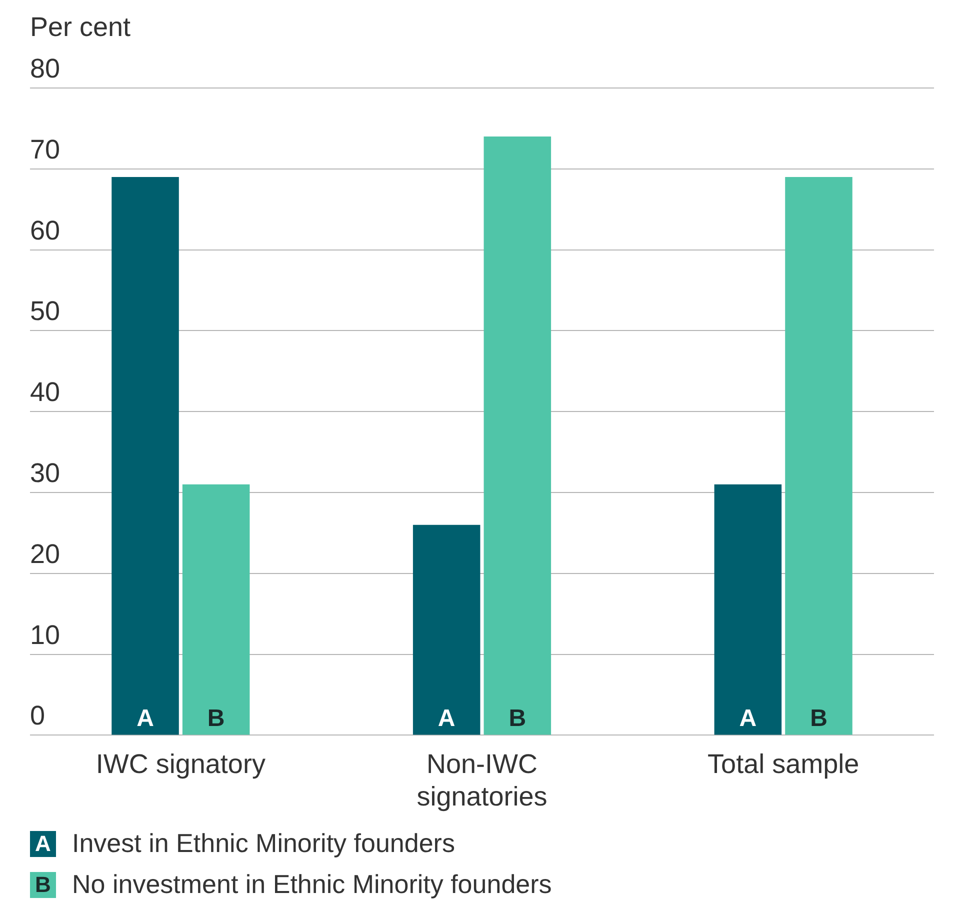 This screenshot has height=919, width=954. Describe the element at coordinates (43, 884) in the screenshot. I see `text: B` at that location.